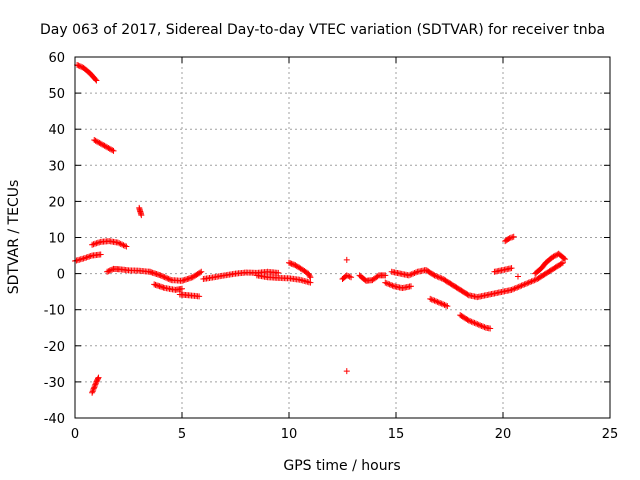 The height and width of the screenshot is (480, 640). What do you see at coordinates (14, 237) in the screenshot?
I see `y-axis-label: SDTVAR / TECUs` at bounding box center [14, 237].